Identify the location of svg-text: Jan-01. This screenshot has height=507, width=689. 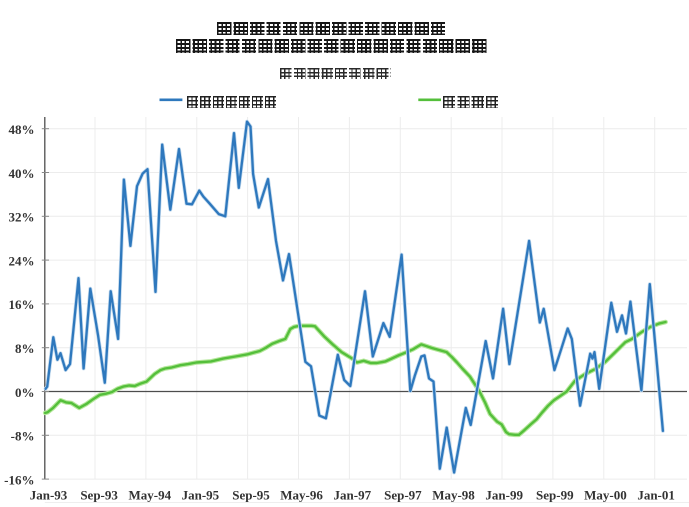
(656, 495).